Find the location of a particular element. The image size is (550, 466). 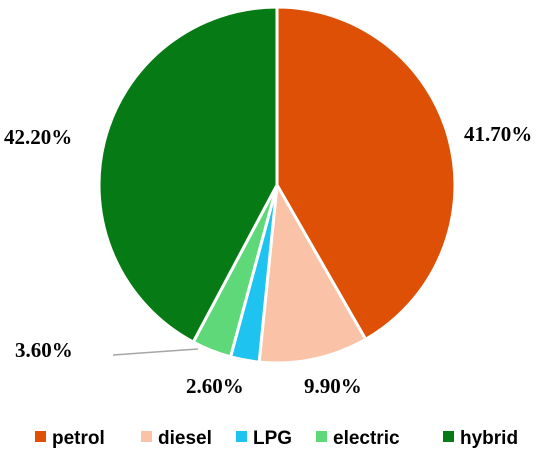

legend-item-hybrid: hybrid is located at coordinates (480, 438).